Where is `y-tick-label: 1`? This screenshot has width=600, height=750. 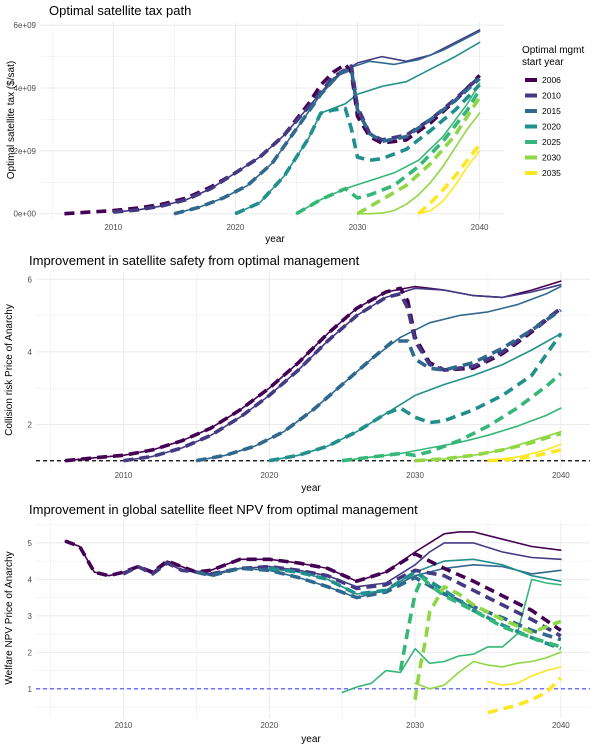
y-tick-label: 1 is located at coordinates (30, 689).